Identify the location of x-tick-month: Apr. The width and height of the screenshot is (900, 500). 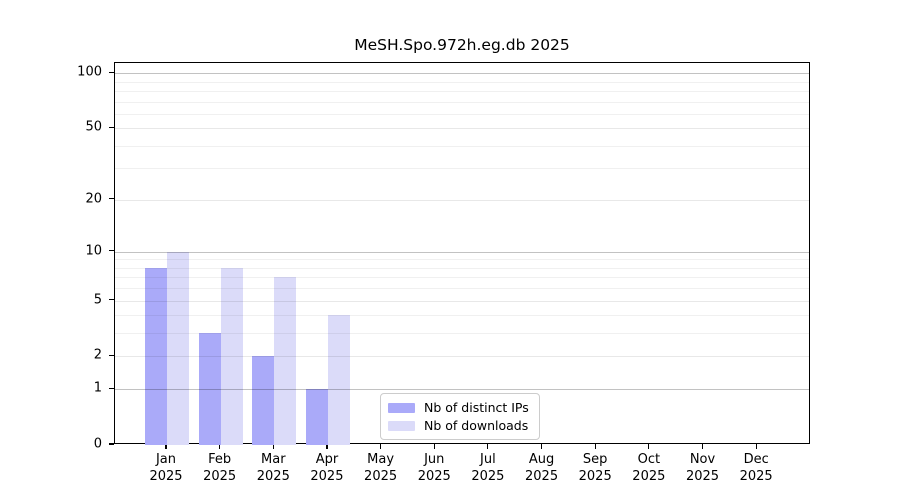
(327, 459).